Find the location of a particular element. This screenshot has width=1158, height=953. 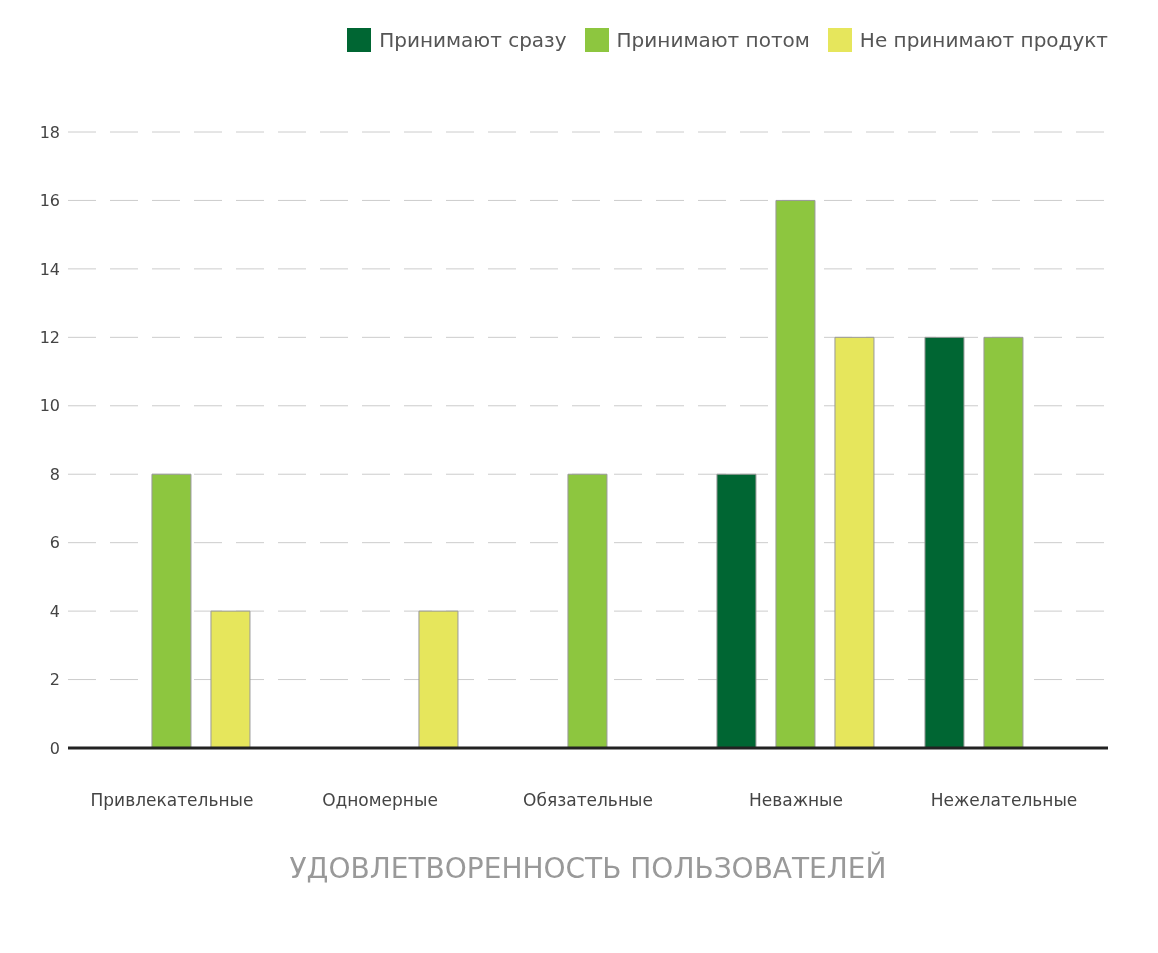

y-tick-label: 14 is located at coordinates (49, 269).